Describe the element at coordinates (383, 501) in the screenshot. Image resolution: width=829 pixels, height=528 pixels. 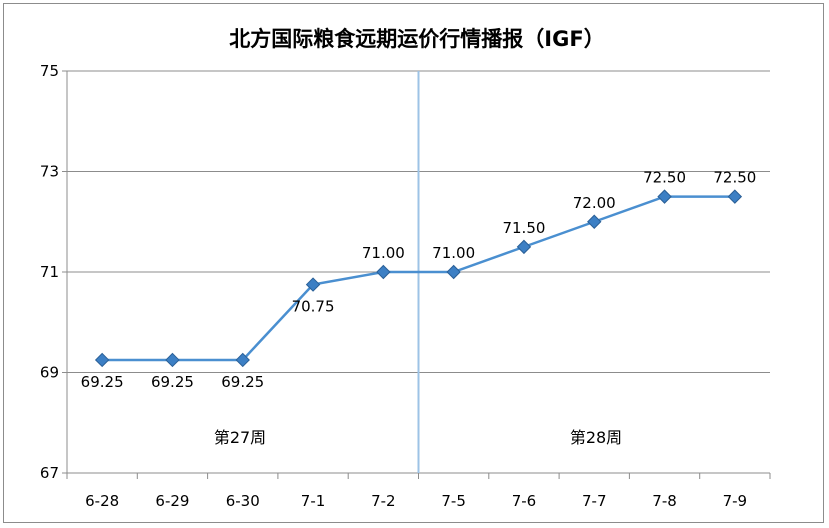
I see `x-tick-label: 7-2` at that location.